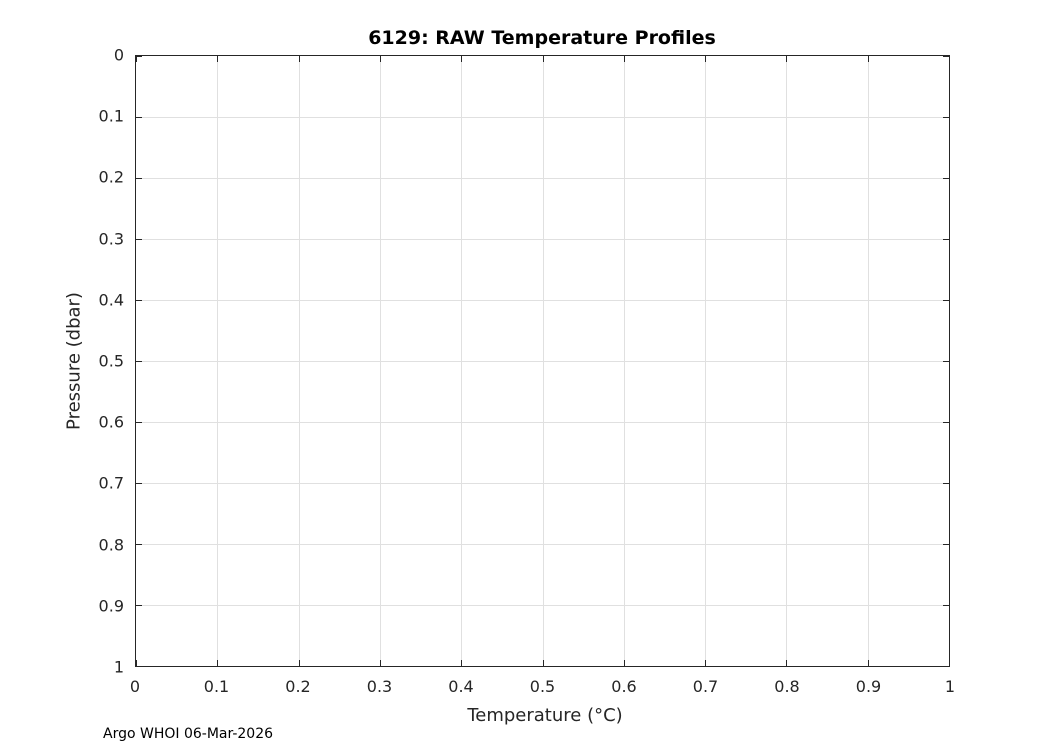 The height and width of the screenshot is (750, 1050). Describe the element at coordinates (868, 686) in the screenshot. I see `x-tick-label: 0.9` at that location.